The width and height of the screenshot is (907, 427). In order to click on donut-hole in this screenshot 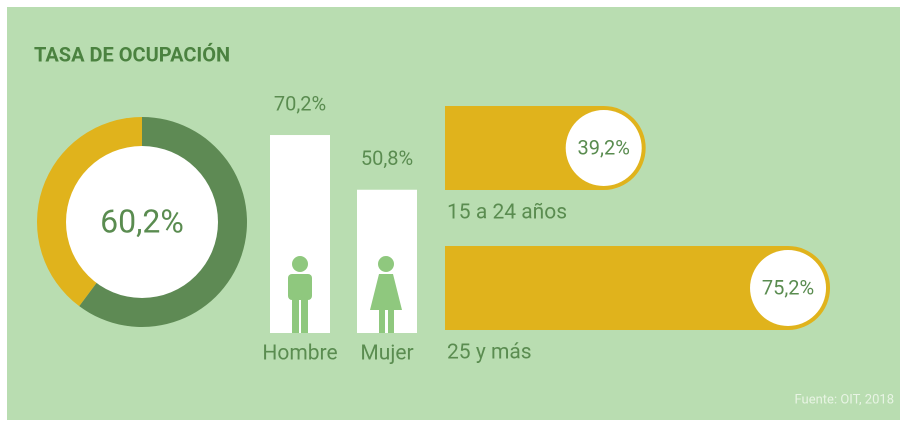, I will do `click(142, 222)`.